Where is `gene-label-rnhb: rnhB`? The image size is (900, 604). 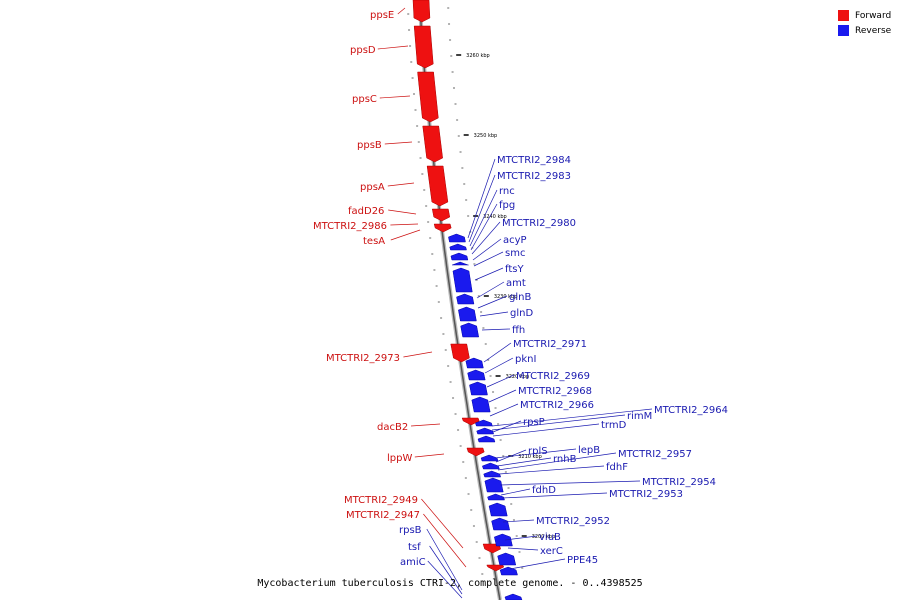
gene-label-rnhb: rnhB is located at coordinates (565, 459).